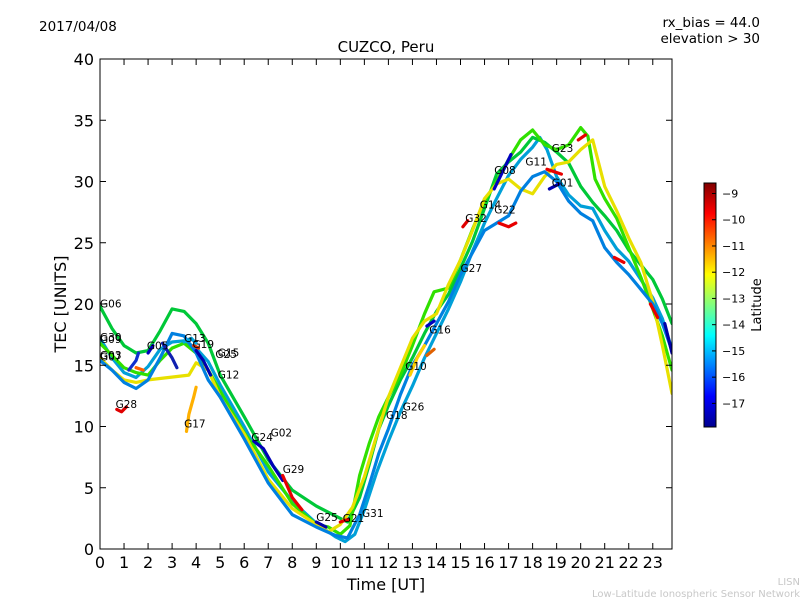 The width and height of the screenshot is (800, 600). Describe the element at coordinates (84, 304) in the screenshot. I see `y-tick-label: 20` at that location.